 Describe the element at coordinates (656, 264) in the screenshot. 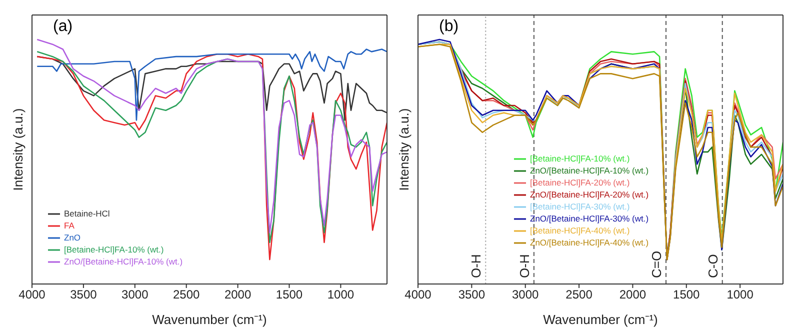

I see `ref-line-label: C=O` at that location.